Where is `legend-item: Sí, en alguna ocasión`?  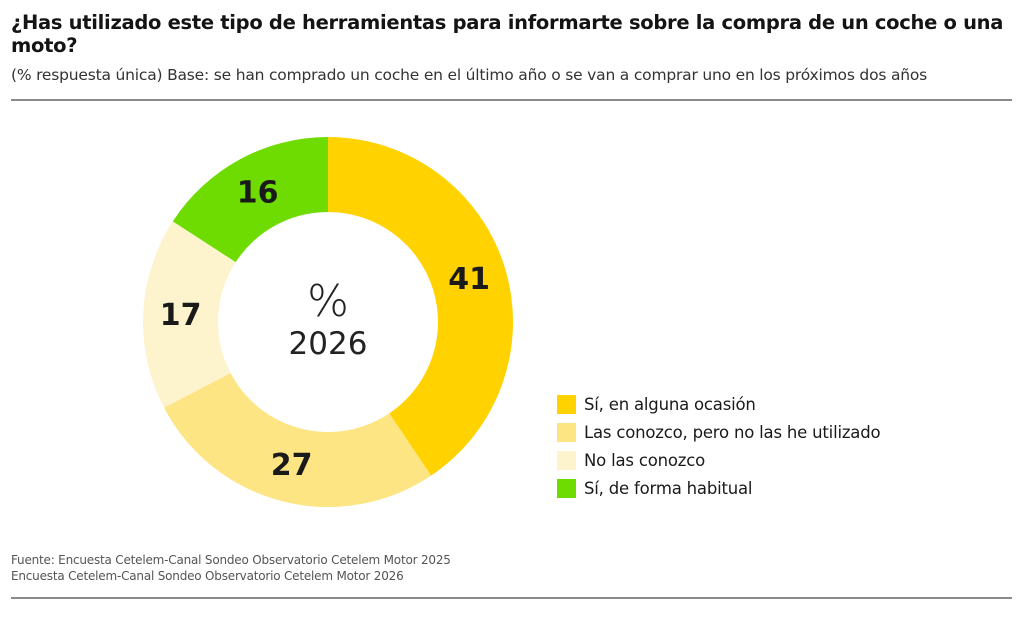 legend-item: Sí, en alguna ocasión is located at coordinates (718, 404).